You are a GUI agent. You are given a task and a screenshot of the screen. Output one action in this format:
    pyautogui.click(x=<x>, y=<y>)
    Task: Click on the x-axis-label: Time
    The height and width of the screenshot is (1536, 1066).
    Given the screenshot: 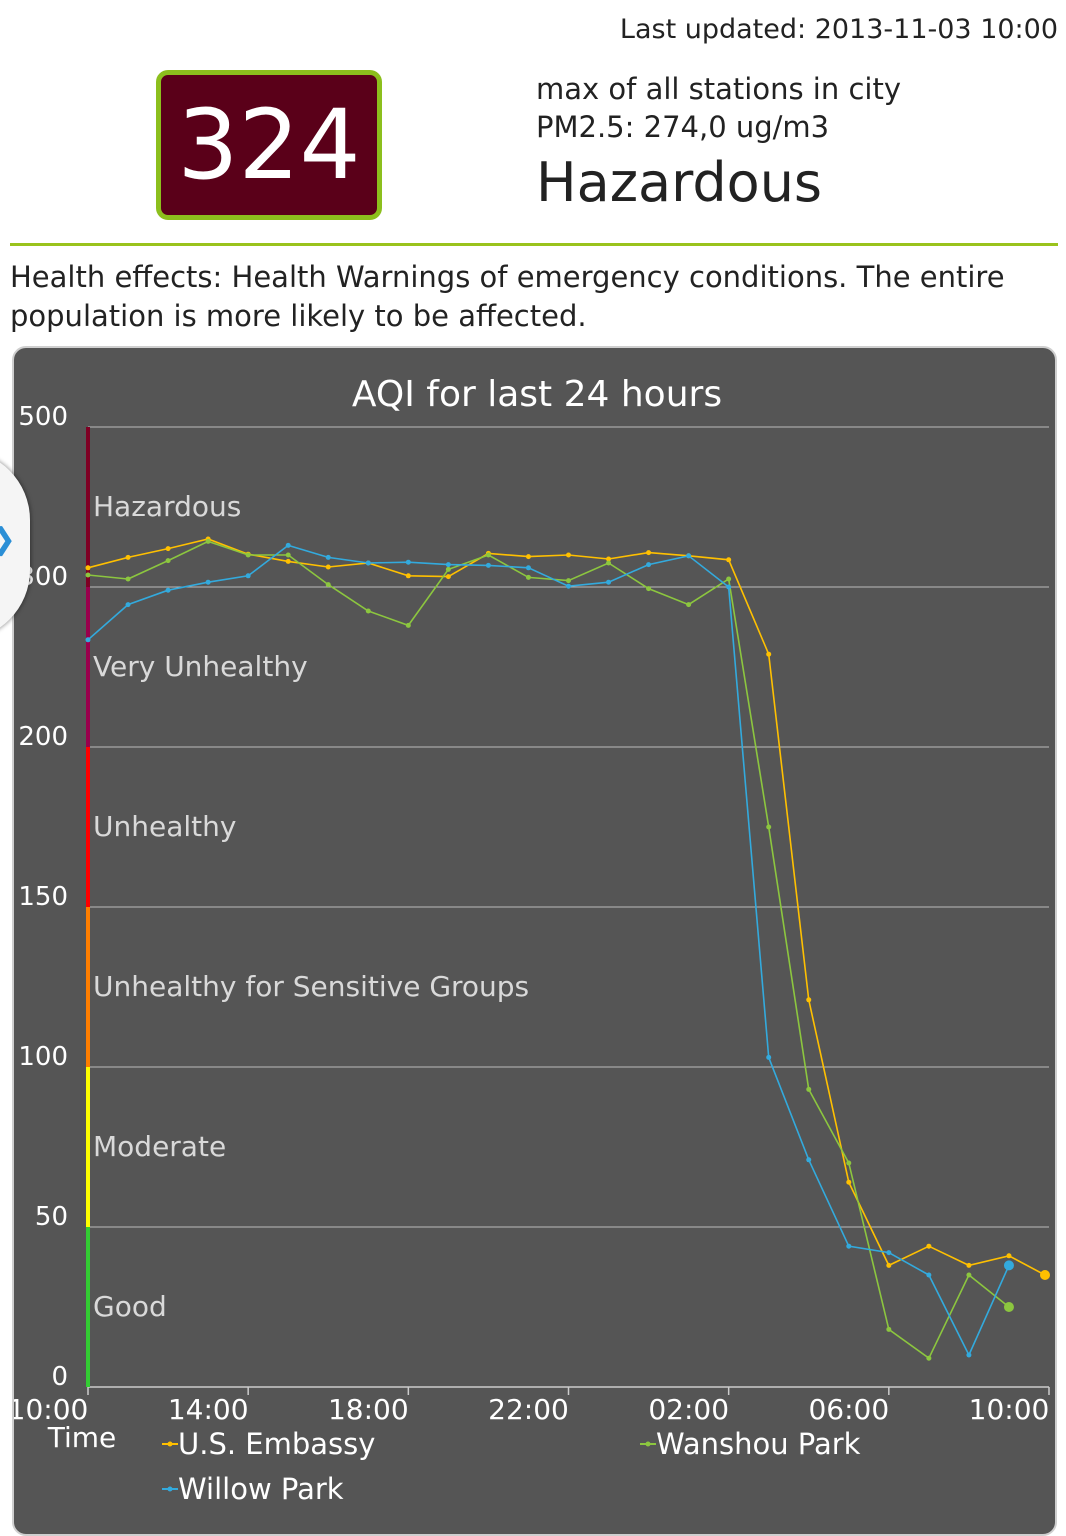 What is the action you would take?
    pyautogui.click(x=82, y=1437)
    